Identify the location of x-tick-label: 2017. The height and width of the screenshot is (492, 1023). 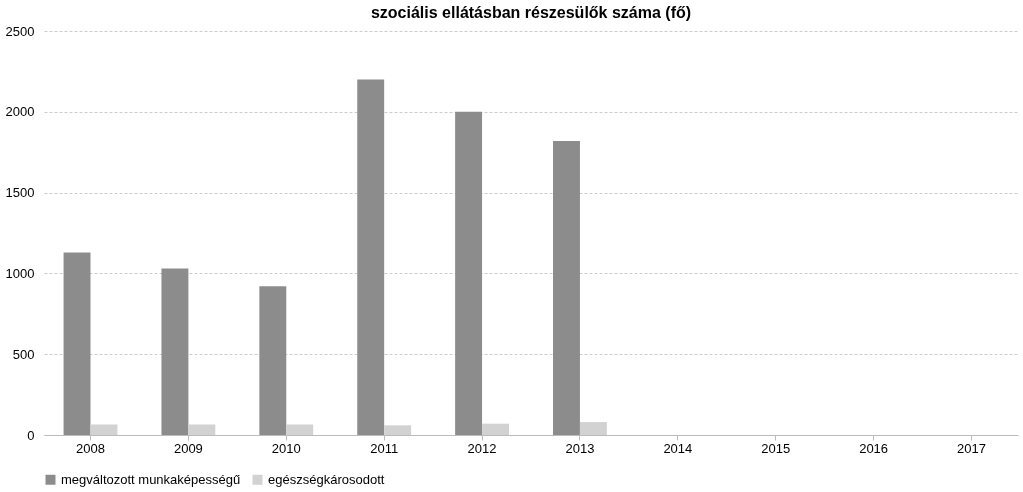
(971, 448).